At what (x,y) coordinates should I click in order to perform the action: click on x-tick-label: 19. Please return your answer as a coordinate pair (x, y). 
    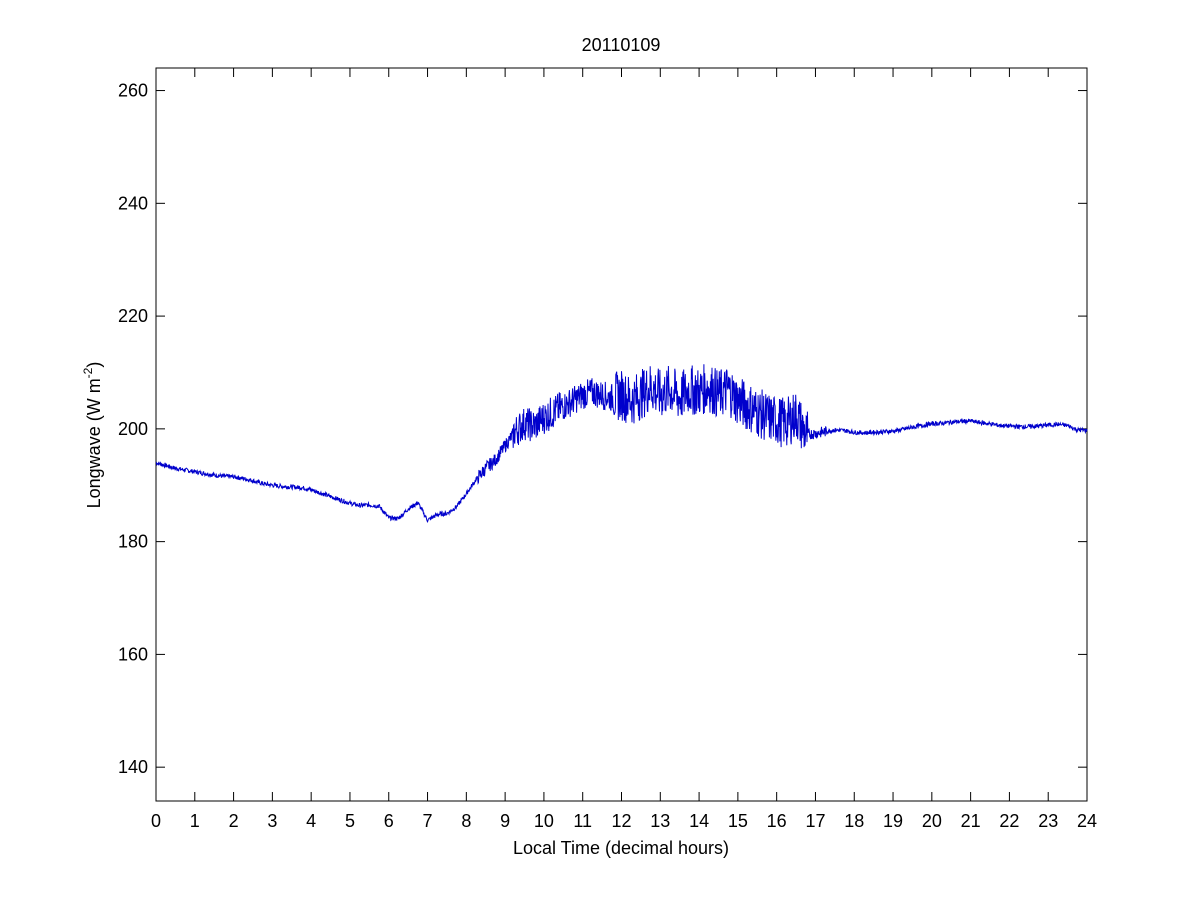
    Looking at the image, I should click on (893, 821).